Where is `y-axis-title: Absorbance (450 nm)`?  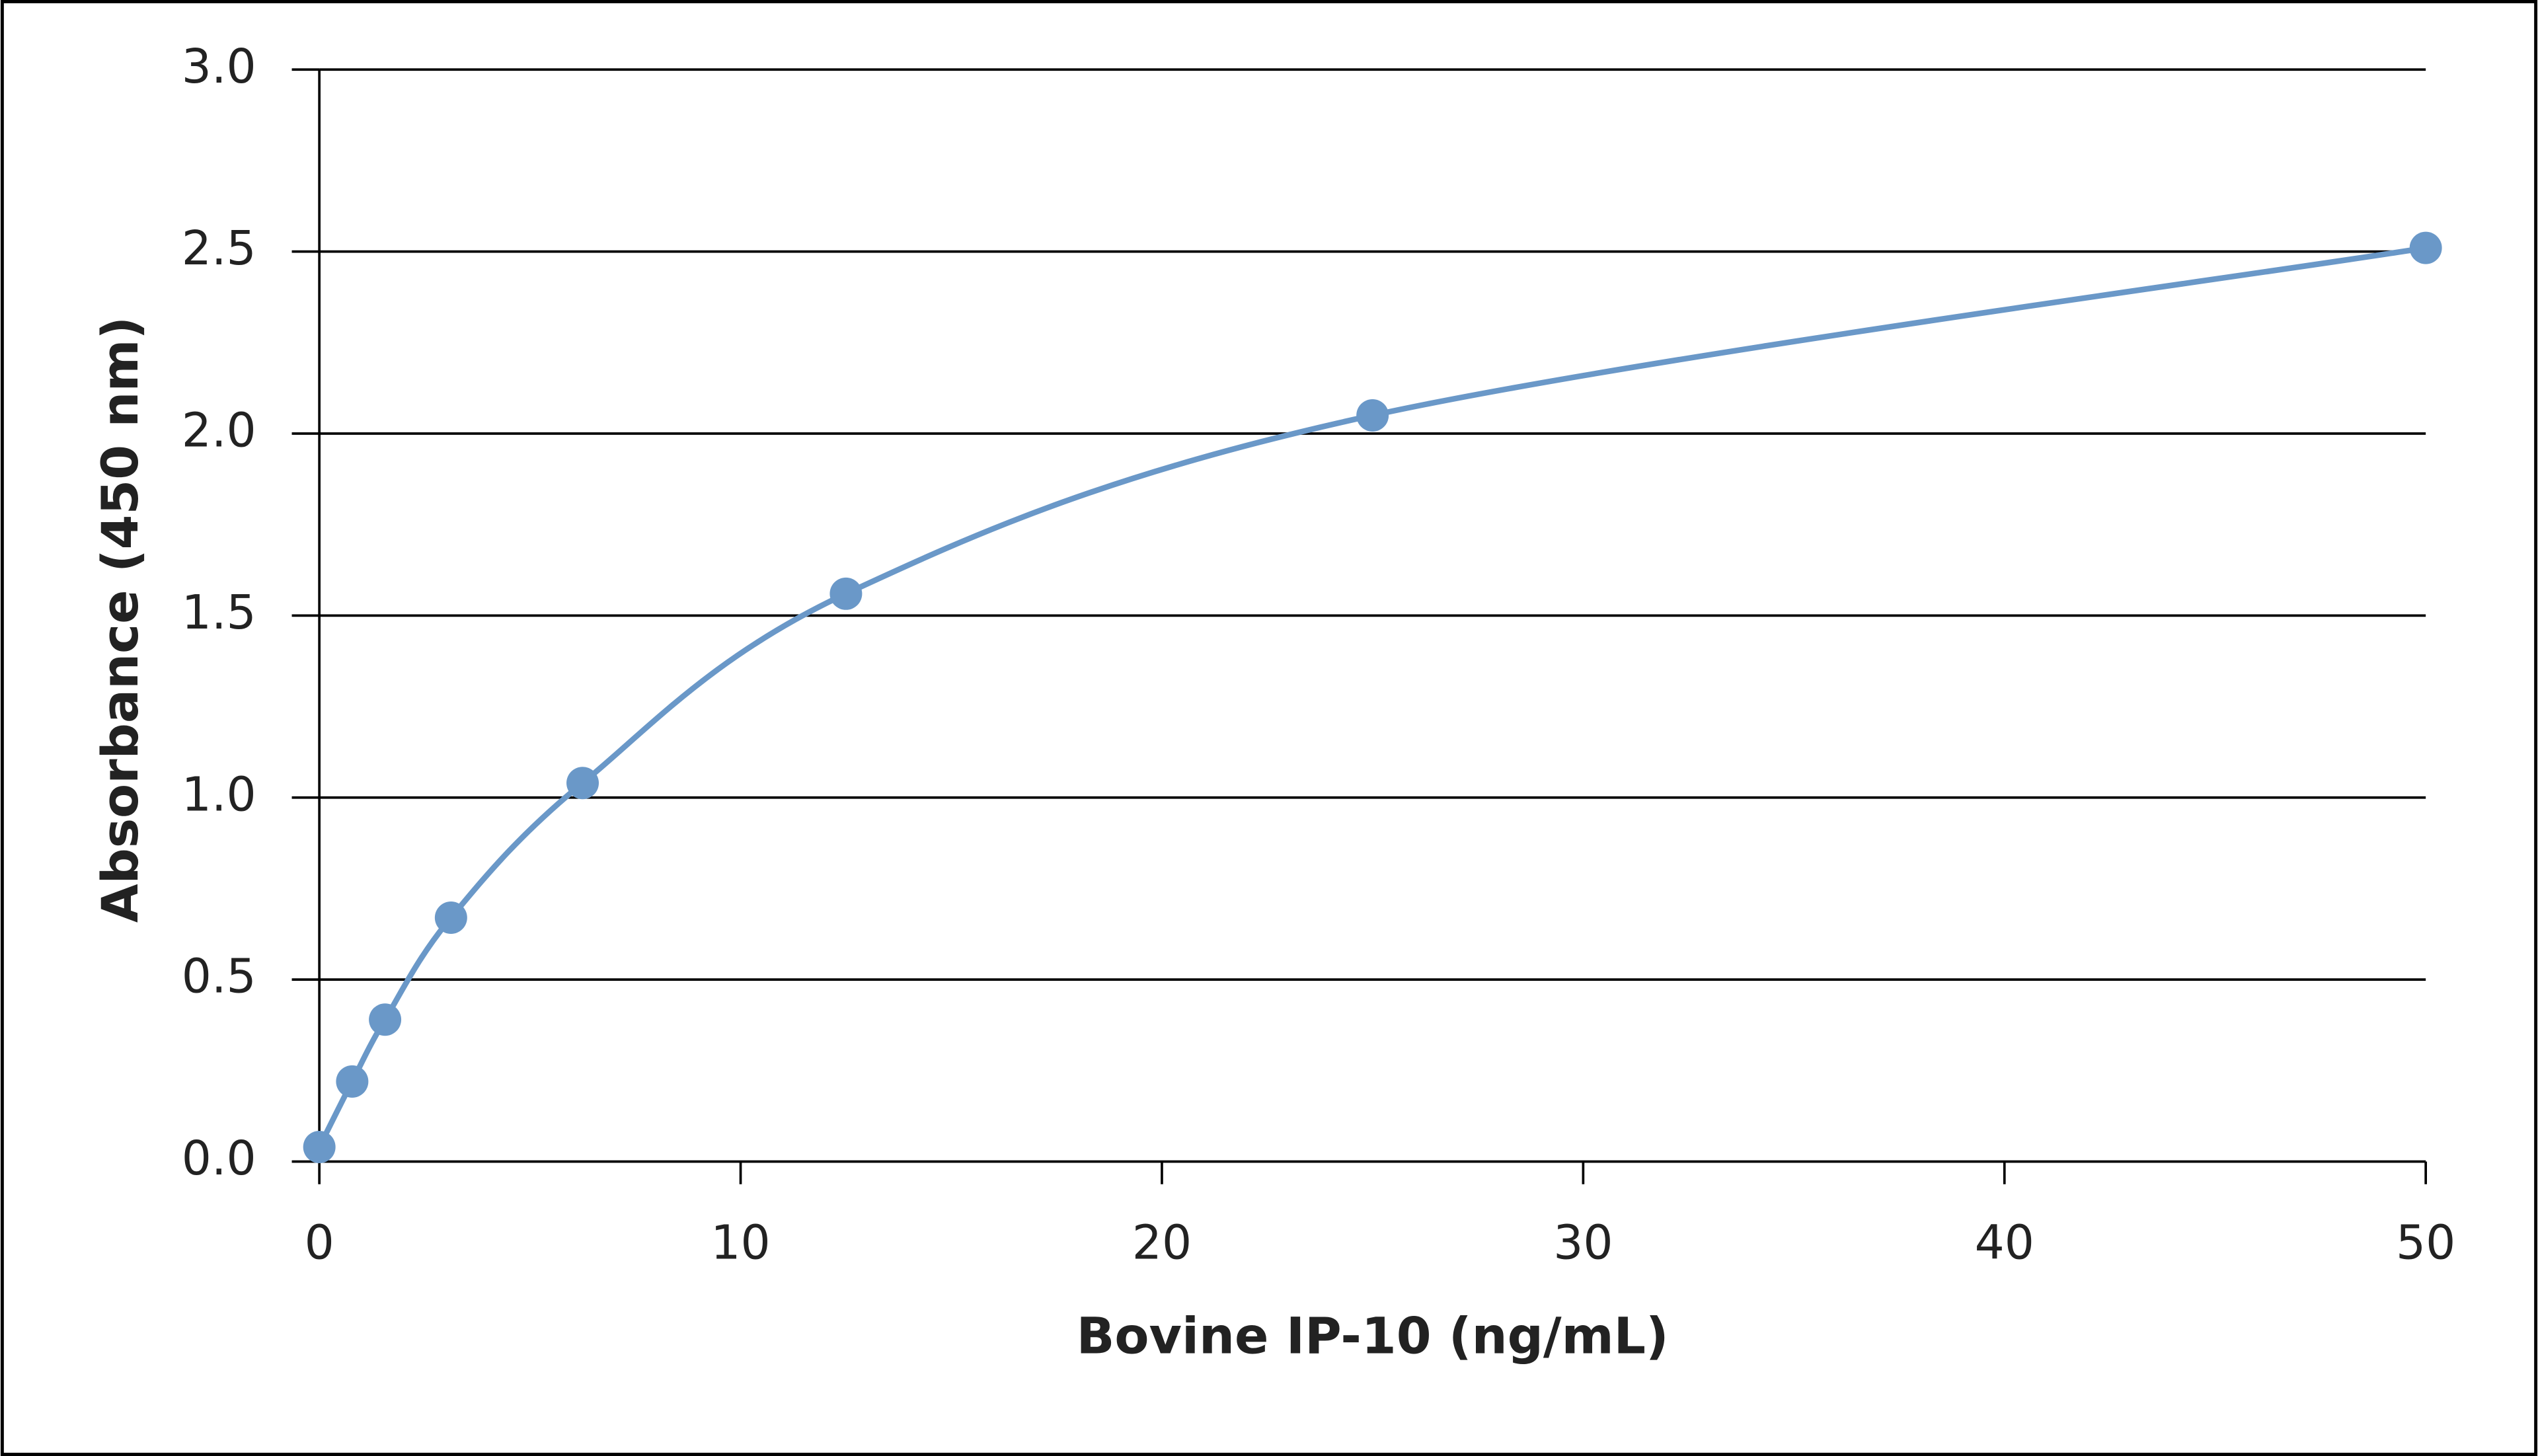
y-axis-title: Absorbance (450 nm) is located at coordinates (120, 620).